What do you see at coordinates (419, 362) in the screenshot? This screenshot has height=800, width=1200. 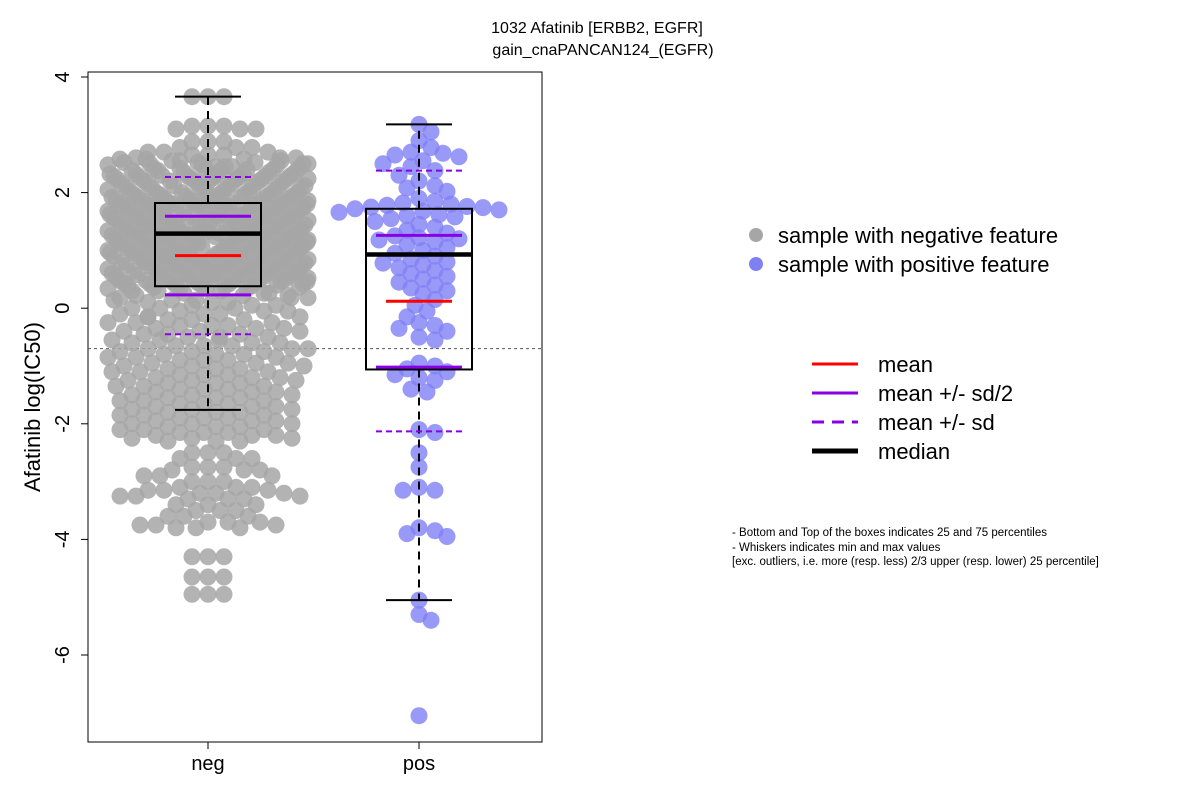 I see `box-pos` at bounding box center [419, 362].